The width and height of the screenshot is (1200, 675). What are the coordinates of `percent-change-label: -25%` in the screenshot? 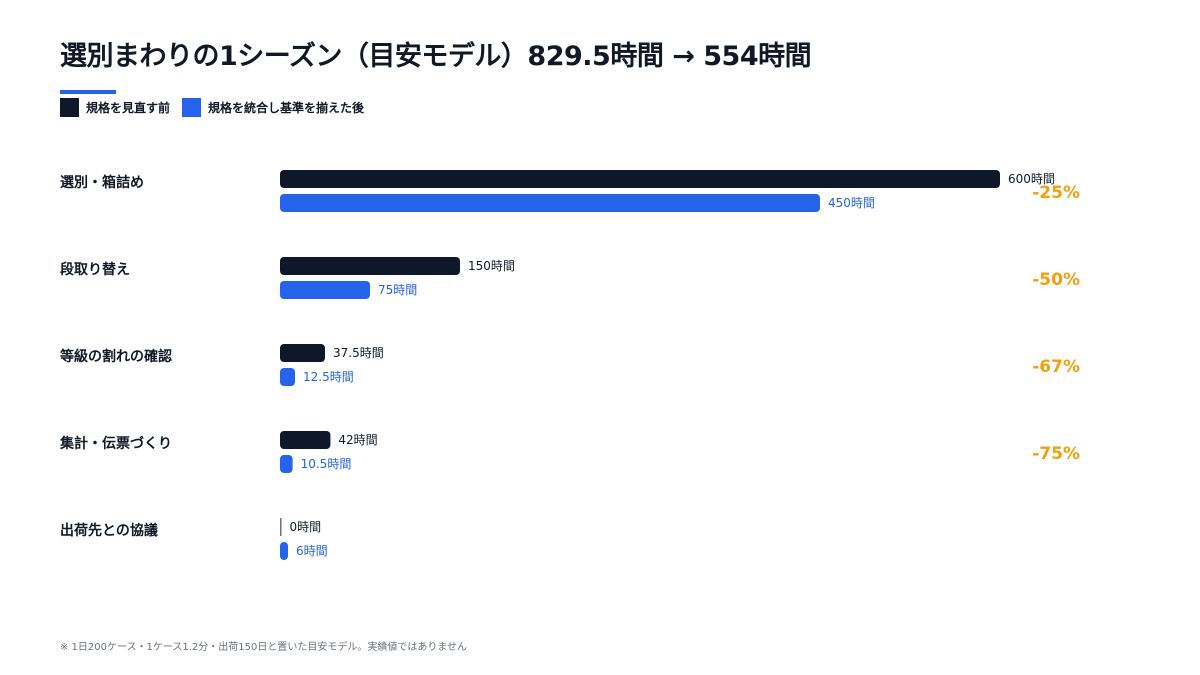 It's located at (1056, 193).